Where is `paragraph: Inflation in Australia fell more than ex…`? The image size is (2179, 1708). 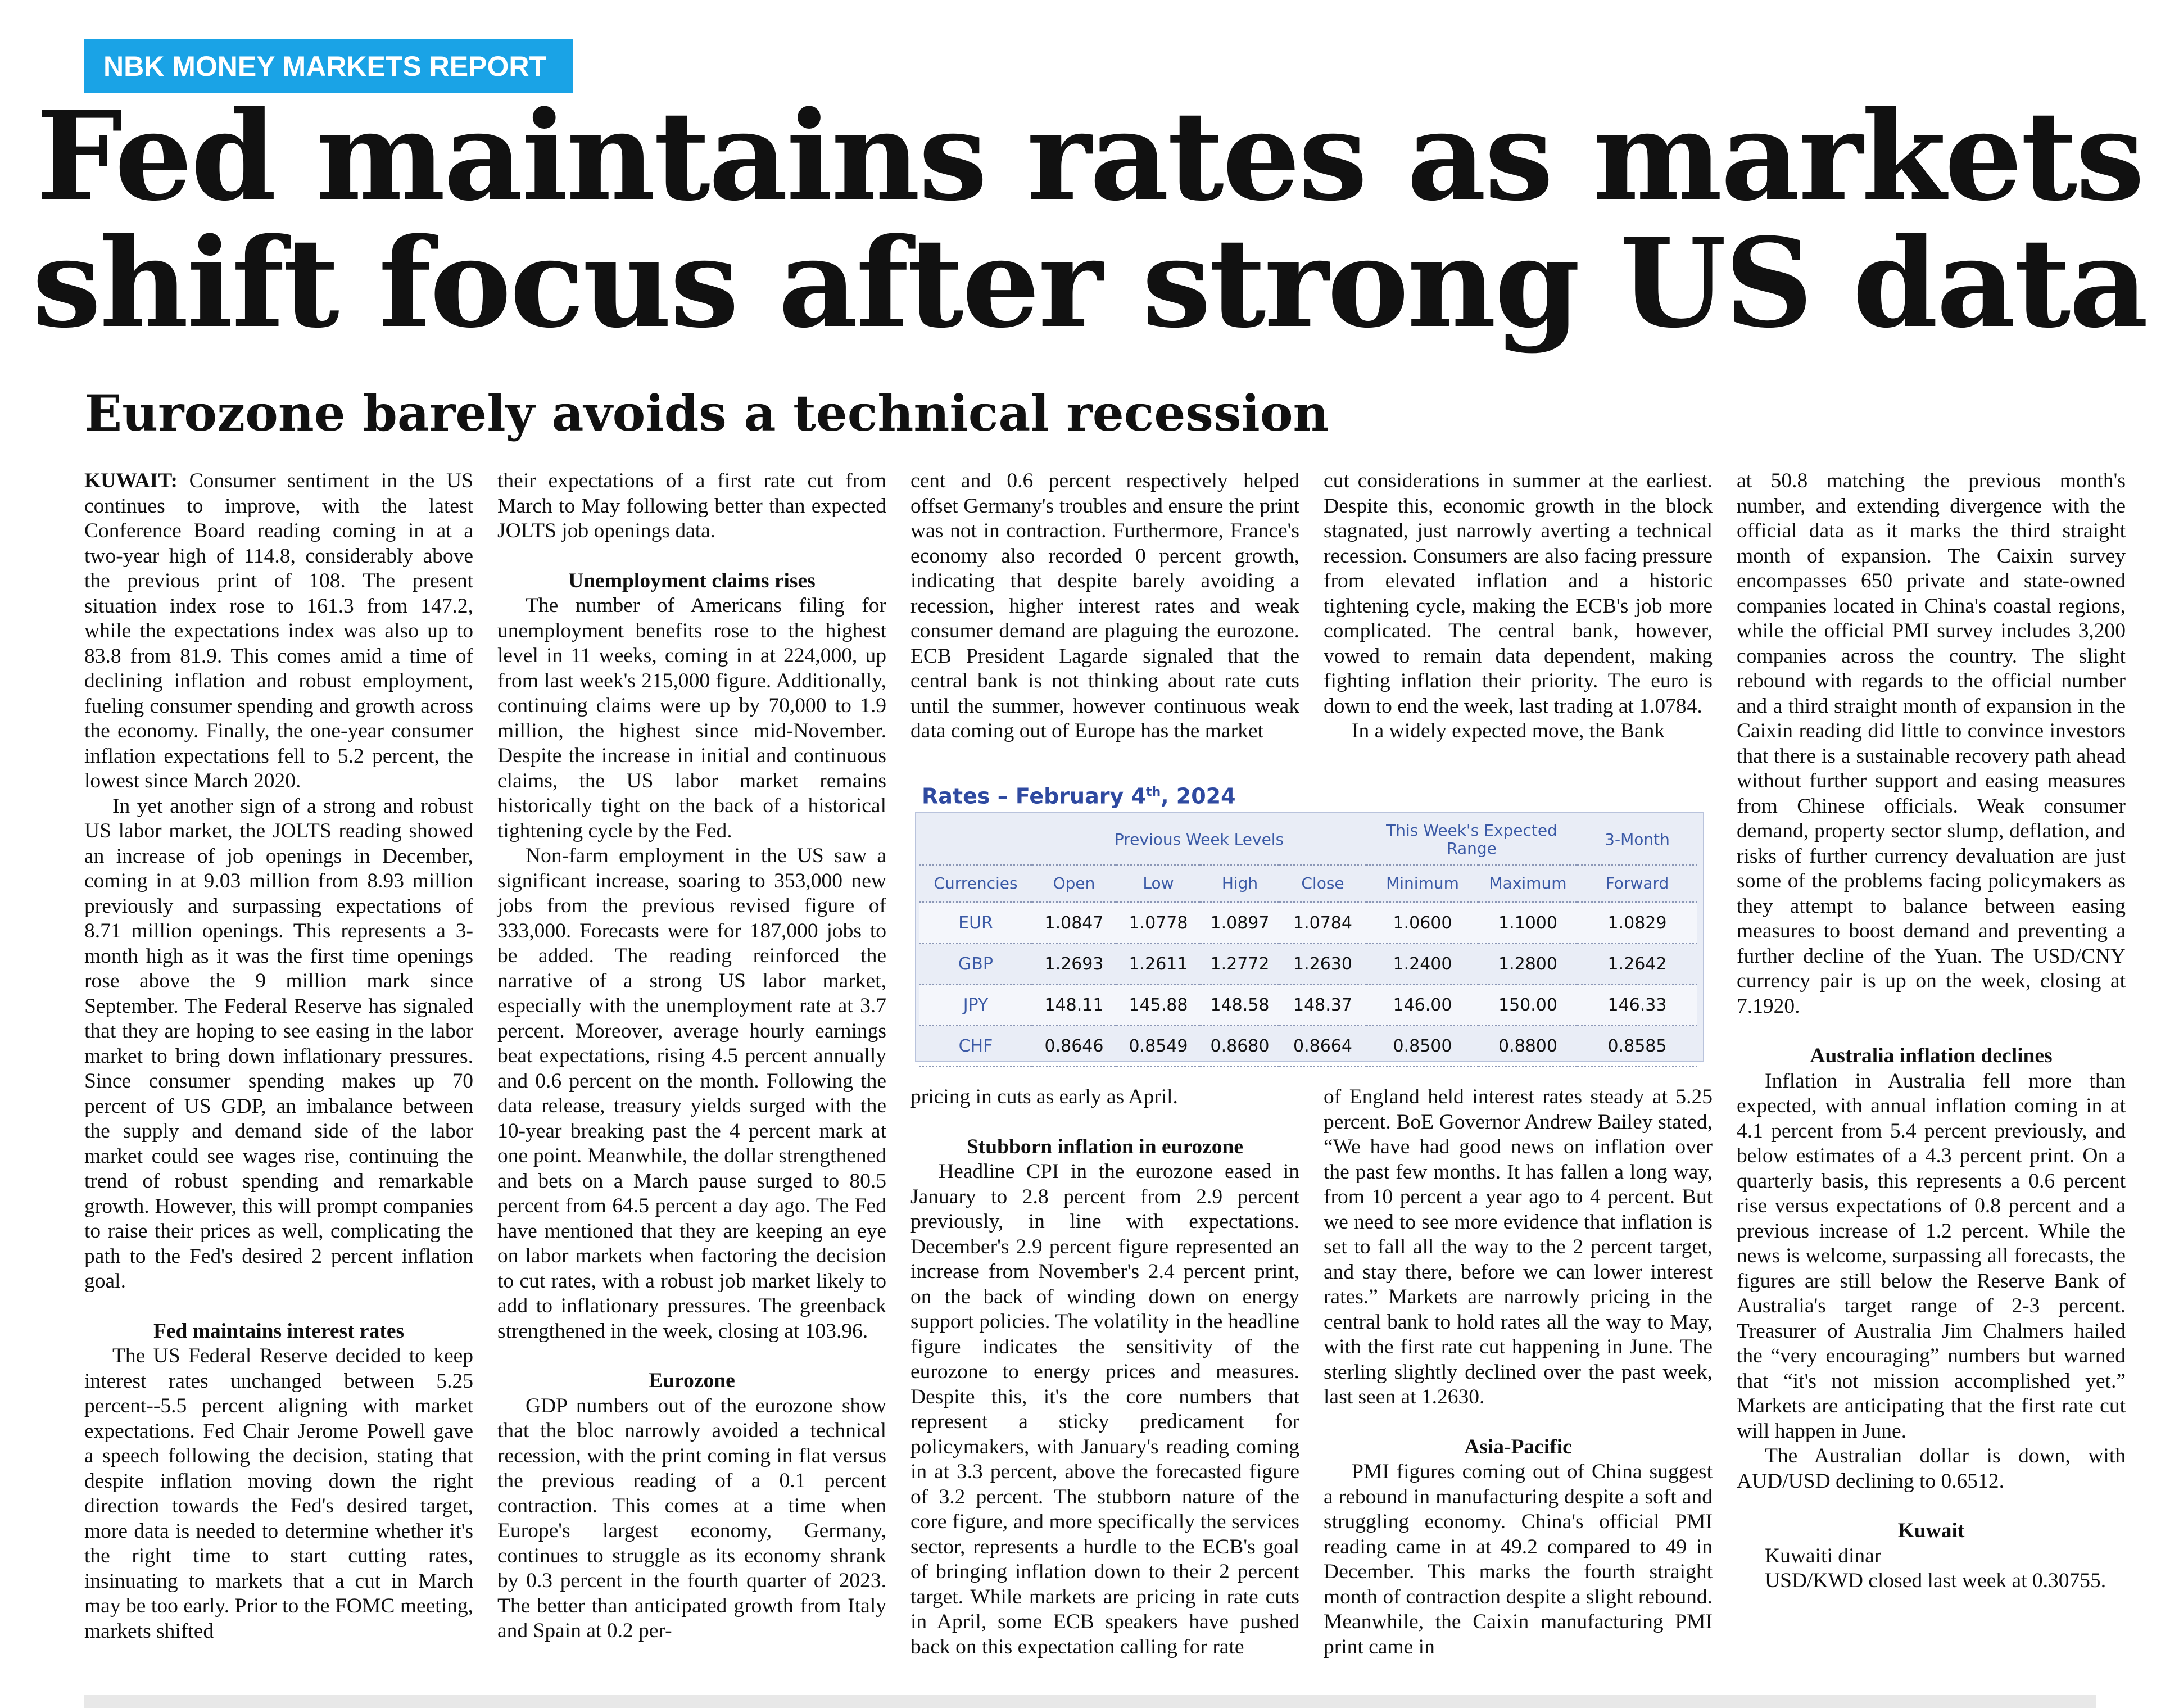 paragraph: Inflation in Australia fell more than ex… is located at coordinates (1931, 1256).